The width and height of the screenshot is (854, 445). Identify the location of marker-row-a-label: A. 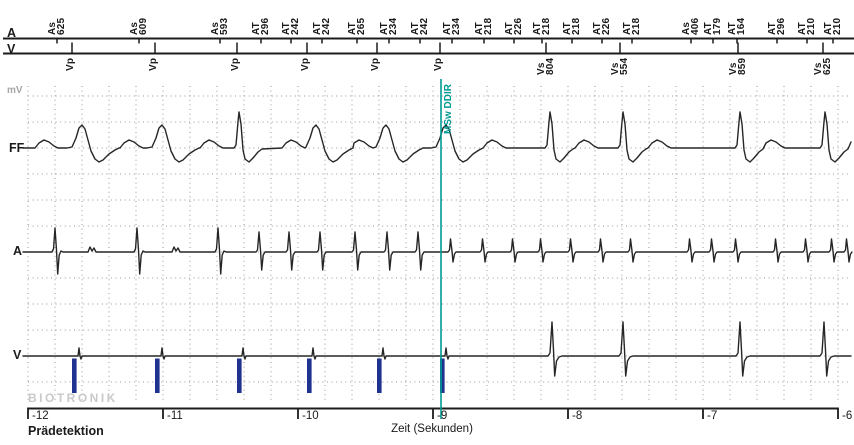
(12, 33).